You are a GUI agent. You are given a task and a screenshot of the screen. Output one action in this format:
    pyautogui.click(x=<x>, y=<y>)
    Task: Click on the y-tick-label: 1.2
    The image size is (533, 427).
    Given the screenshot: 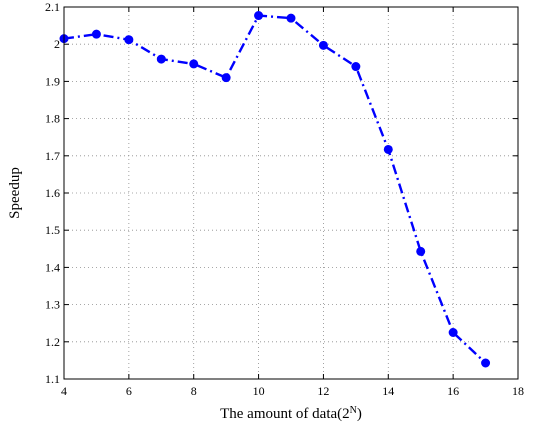 What is the action you would take?
    pyautogui.click(x=52, y=342)
    